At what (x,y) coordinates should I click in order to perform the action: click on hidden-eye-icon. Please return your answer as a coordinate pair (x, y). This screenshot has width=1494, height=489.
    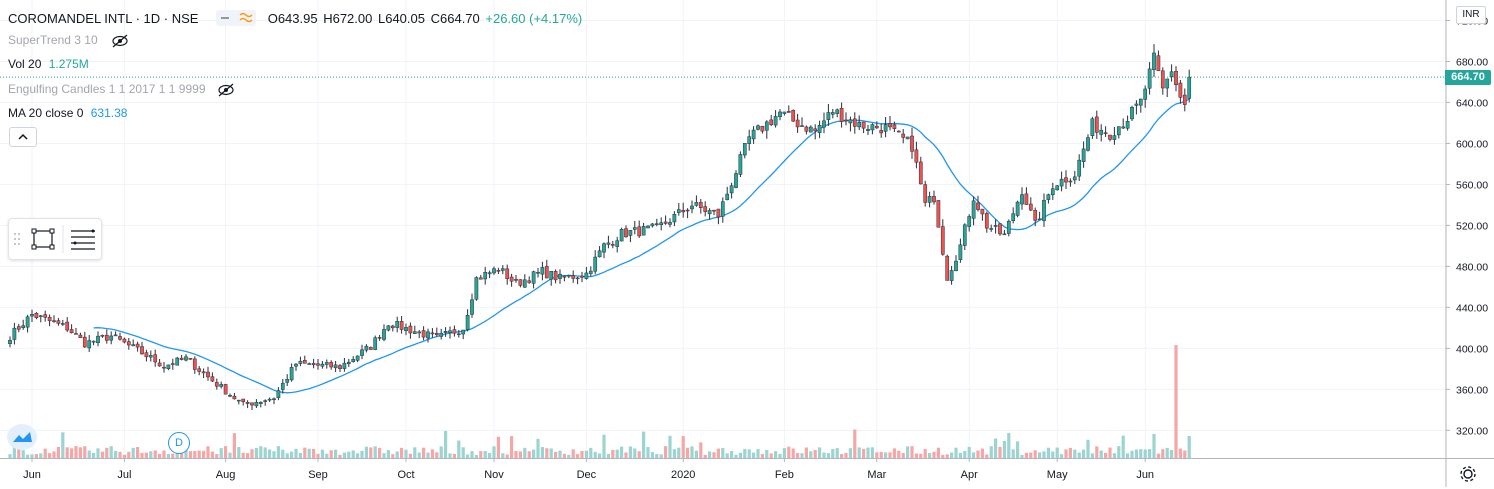
    Looking at the image, I should click on (120, 41).